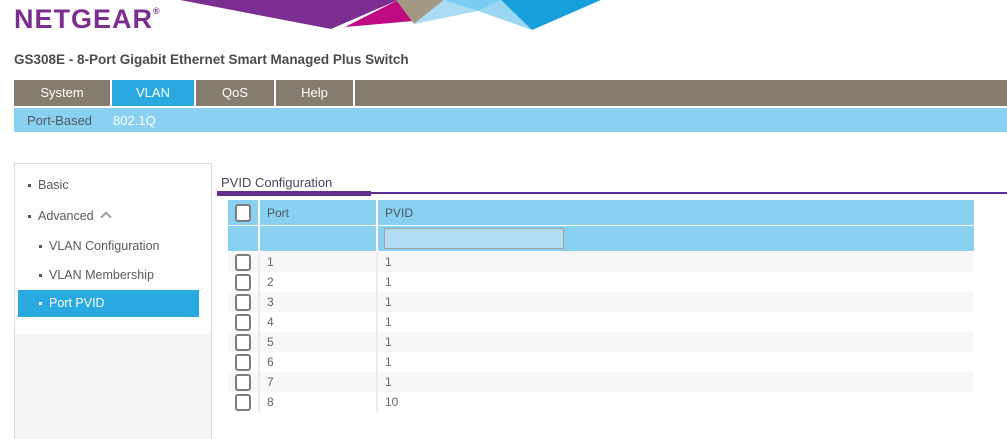  What do you see at coordinates (601, 342) in the screenshot?
I see `table-row: 5 1` at bounding box center [601, 342].